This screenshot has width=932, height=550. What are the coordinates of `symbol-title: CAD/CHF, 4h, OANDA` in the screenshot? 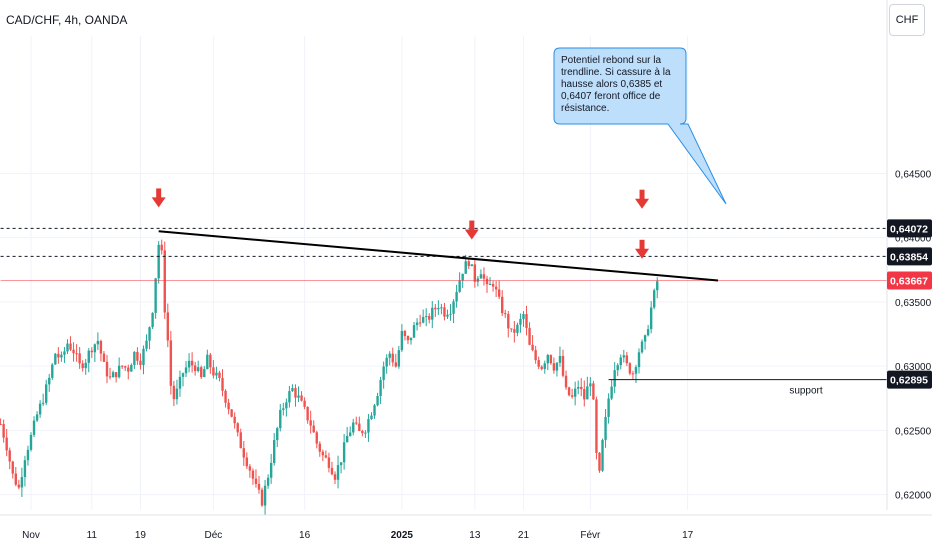 It's located at (67, 20).